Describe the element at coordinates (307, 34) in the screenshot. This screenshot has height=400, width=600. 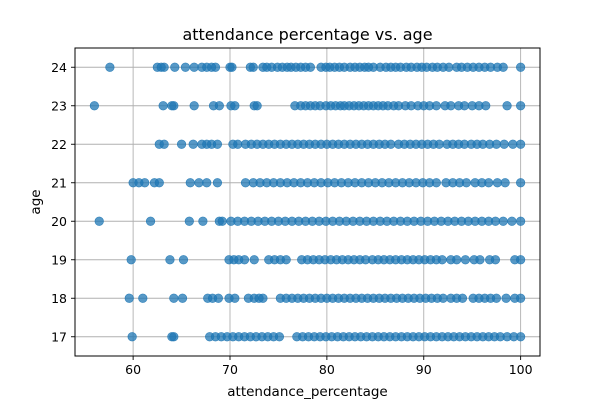
I see `chart-title: attendance percentage vs. age` at that location.